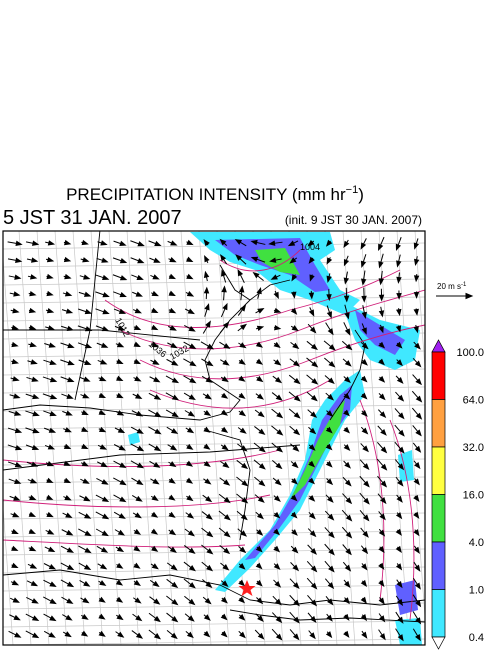 The image size is (500, 655). I want to click on colorbar-label: 32.0, so click(473, 448).